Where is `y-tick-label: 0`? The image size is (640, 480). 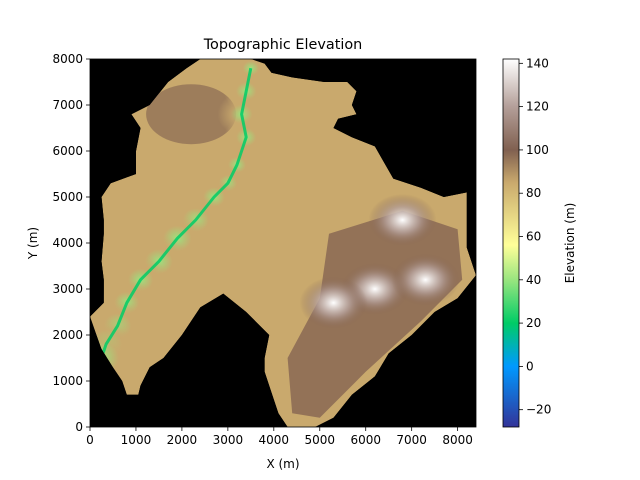
y-tick-label: 0 is located at coordinates (79, 427).